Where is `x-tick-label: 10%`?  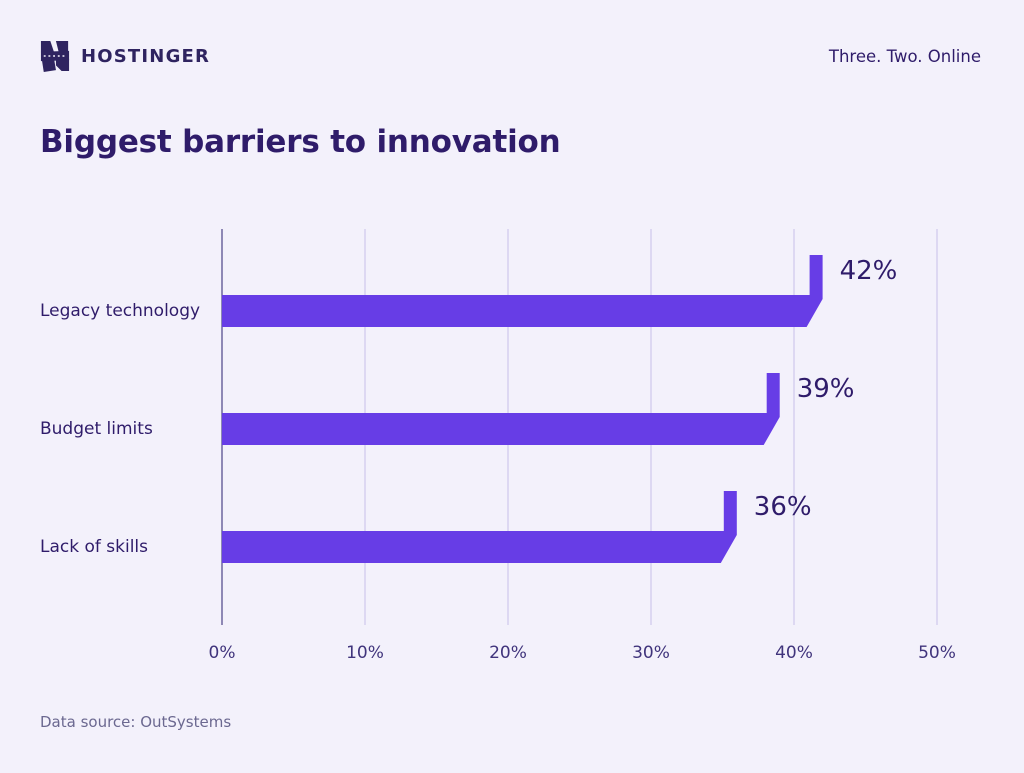
x-tick-label: 10% is located at coordinates (365, 653).